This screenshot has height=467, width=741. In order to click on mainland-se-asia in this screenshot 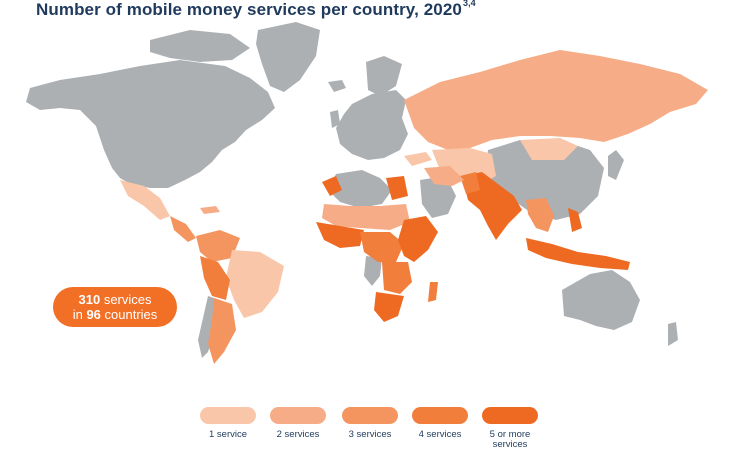, I will do `click(540, 215)`.